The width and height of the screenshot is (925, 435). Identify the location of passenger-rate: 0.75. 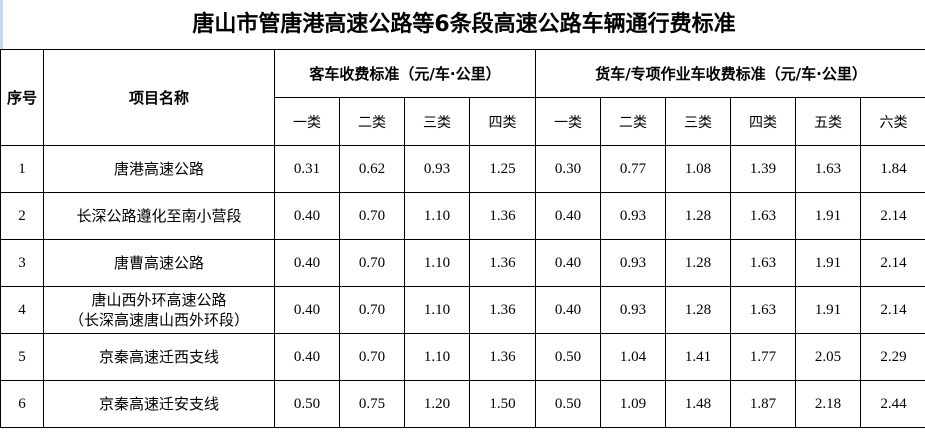
(372, 404).